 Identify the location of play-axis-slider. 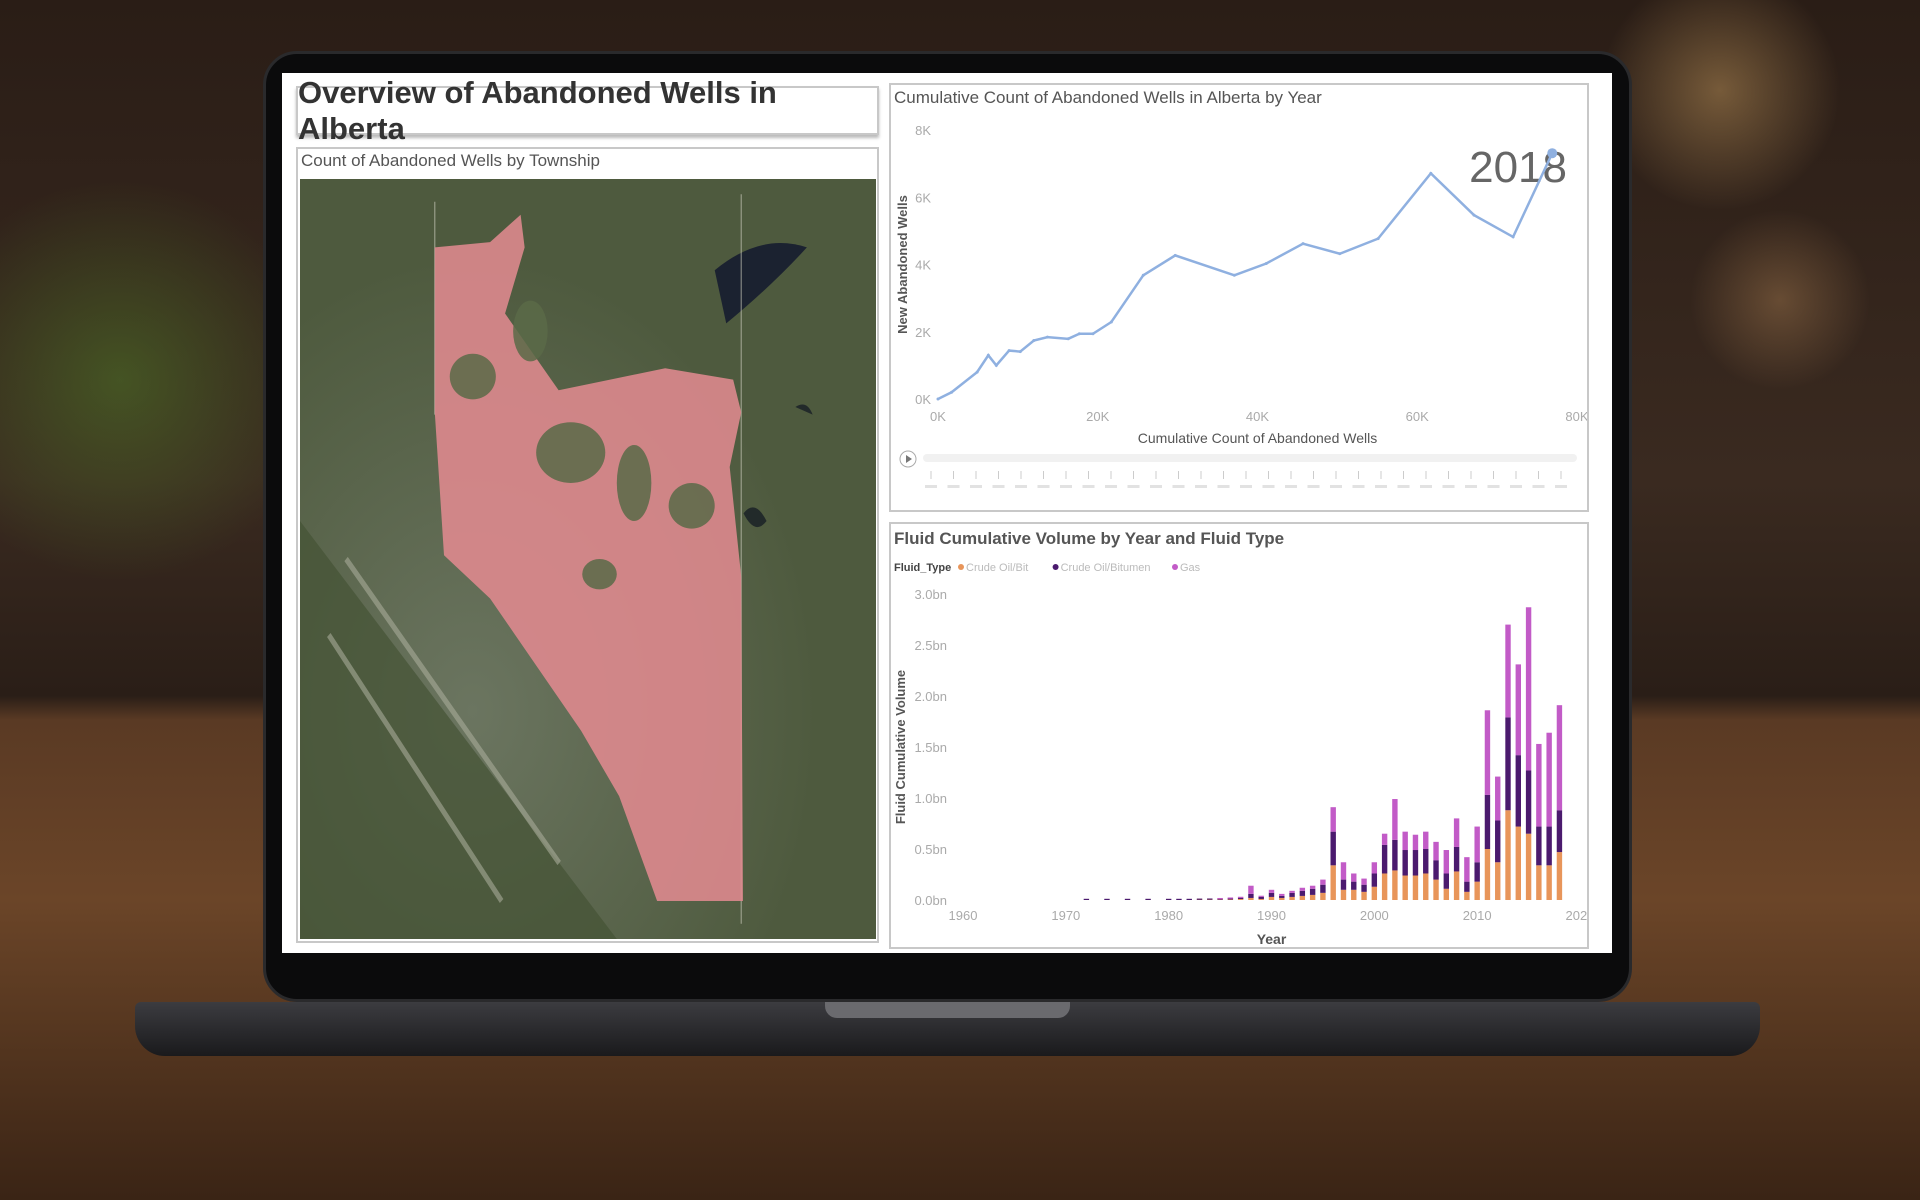
(1250, 458).